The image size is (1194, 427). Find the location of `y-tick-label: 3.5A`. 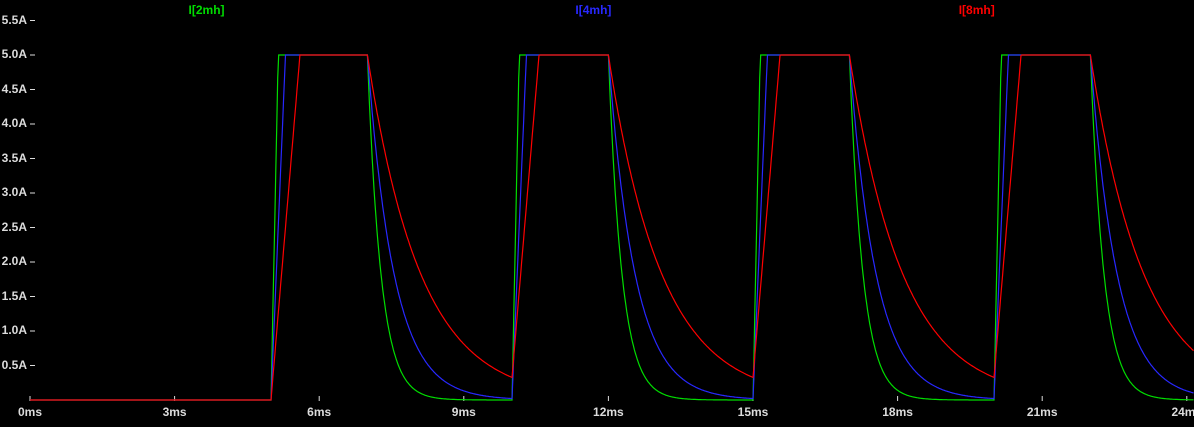

y-tick-label: 3.5A is located at coordinates (14, 157).